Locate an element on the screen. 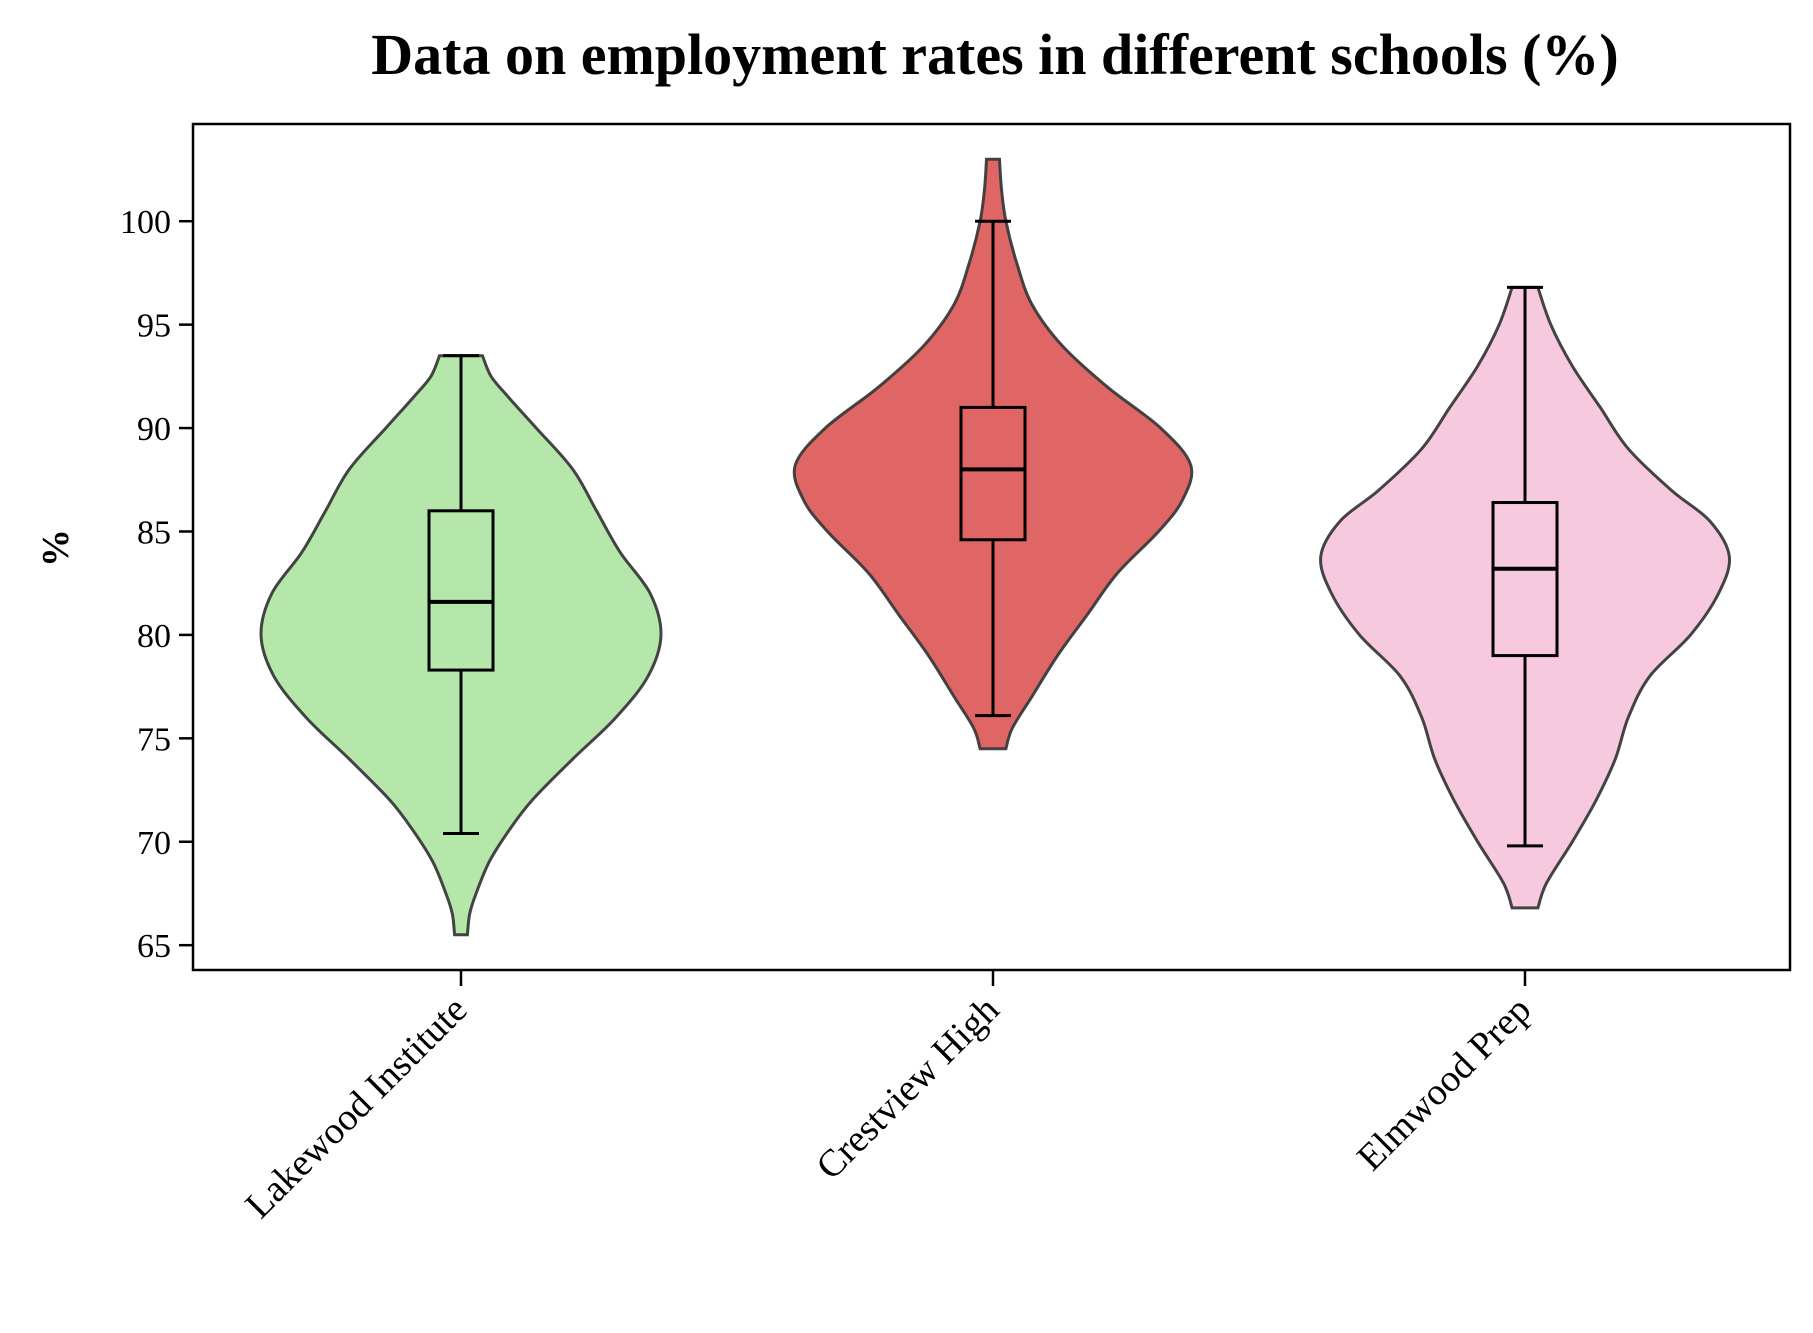  y-tick-label-70: 70 is located at coordinates (154, 843).